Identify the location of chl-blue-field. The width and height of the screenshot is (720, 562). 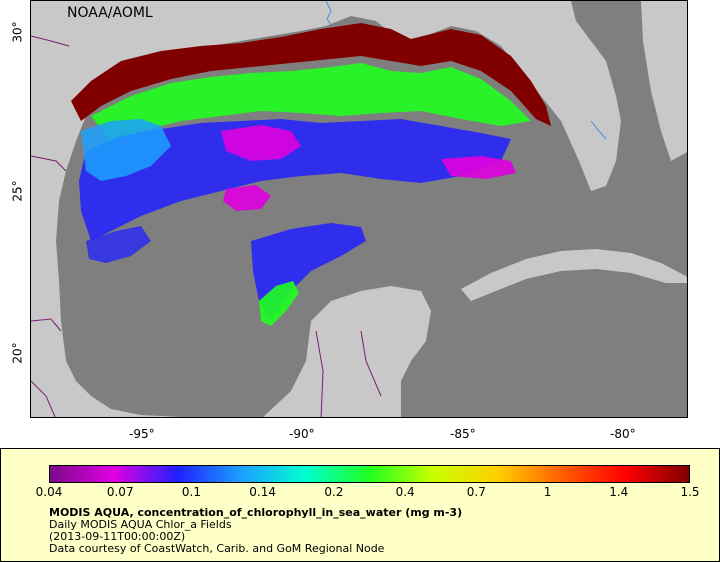
(295, 180).